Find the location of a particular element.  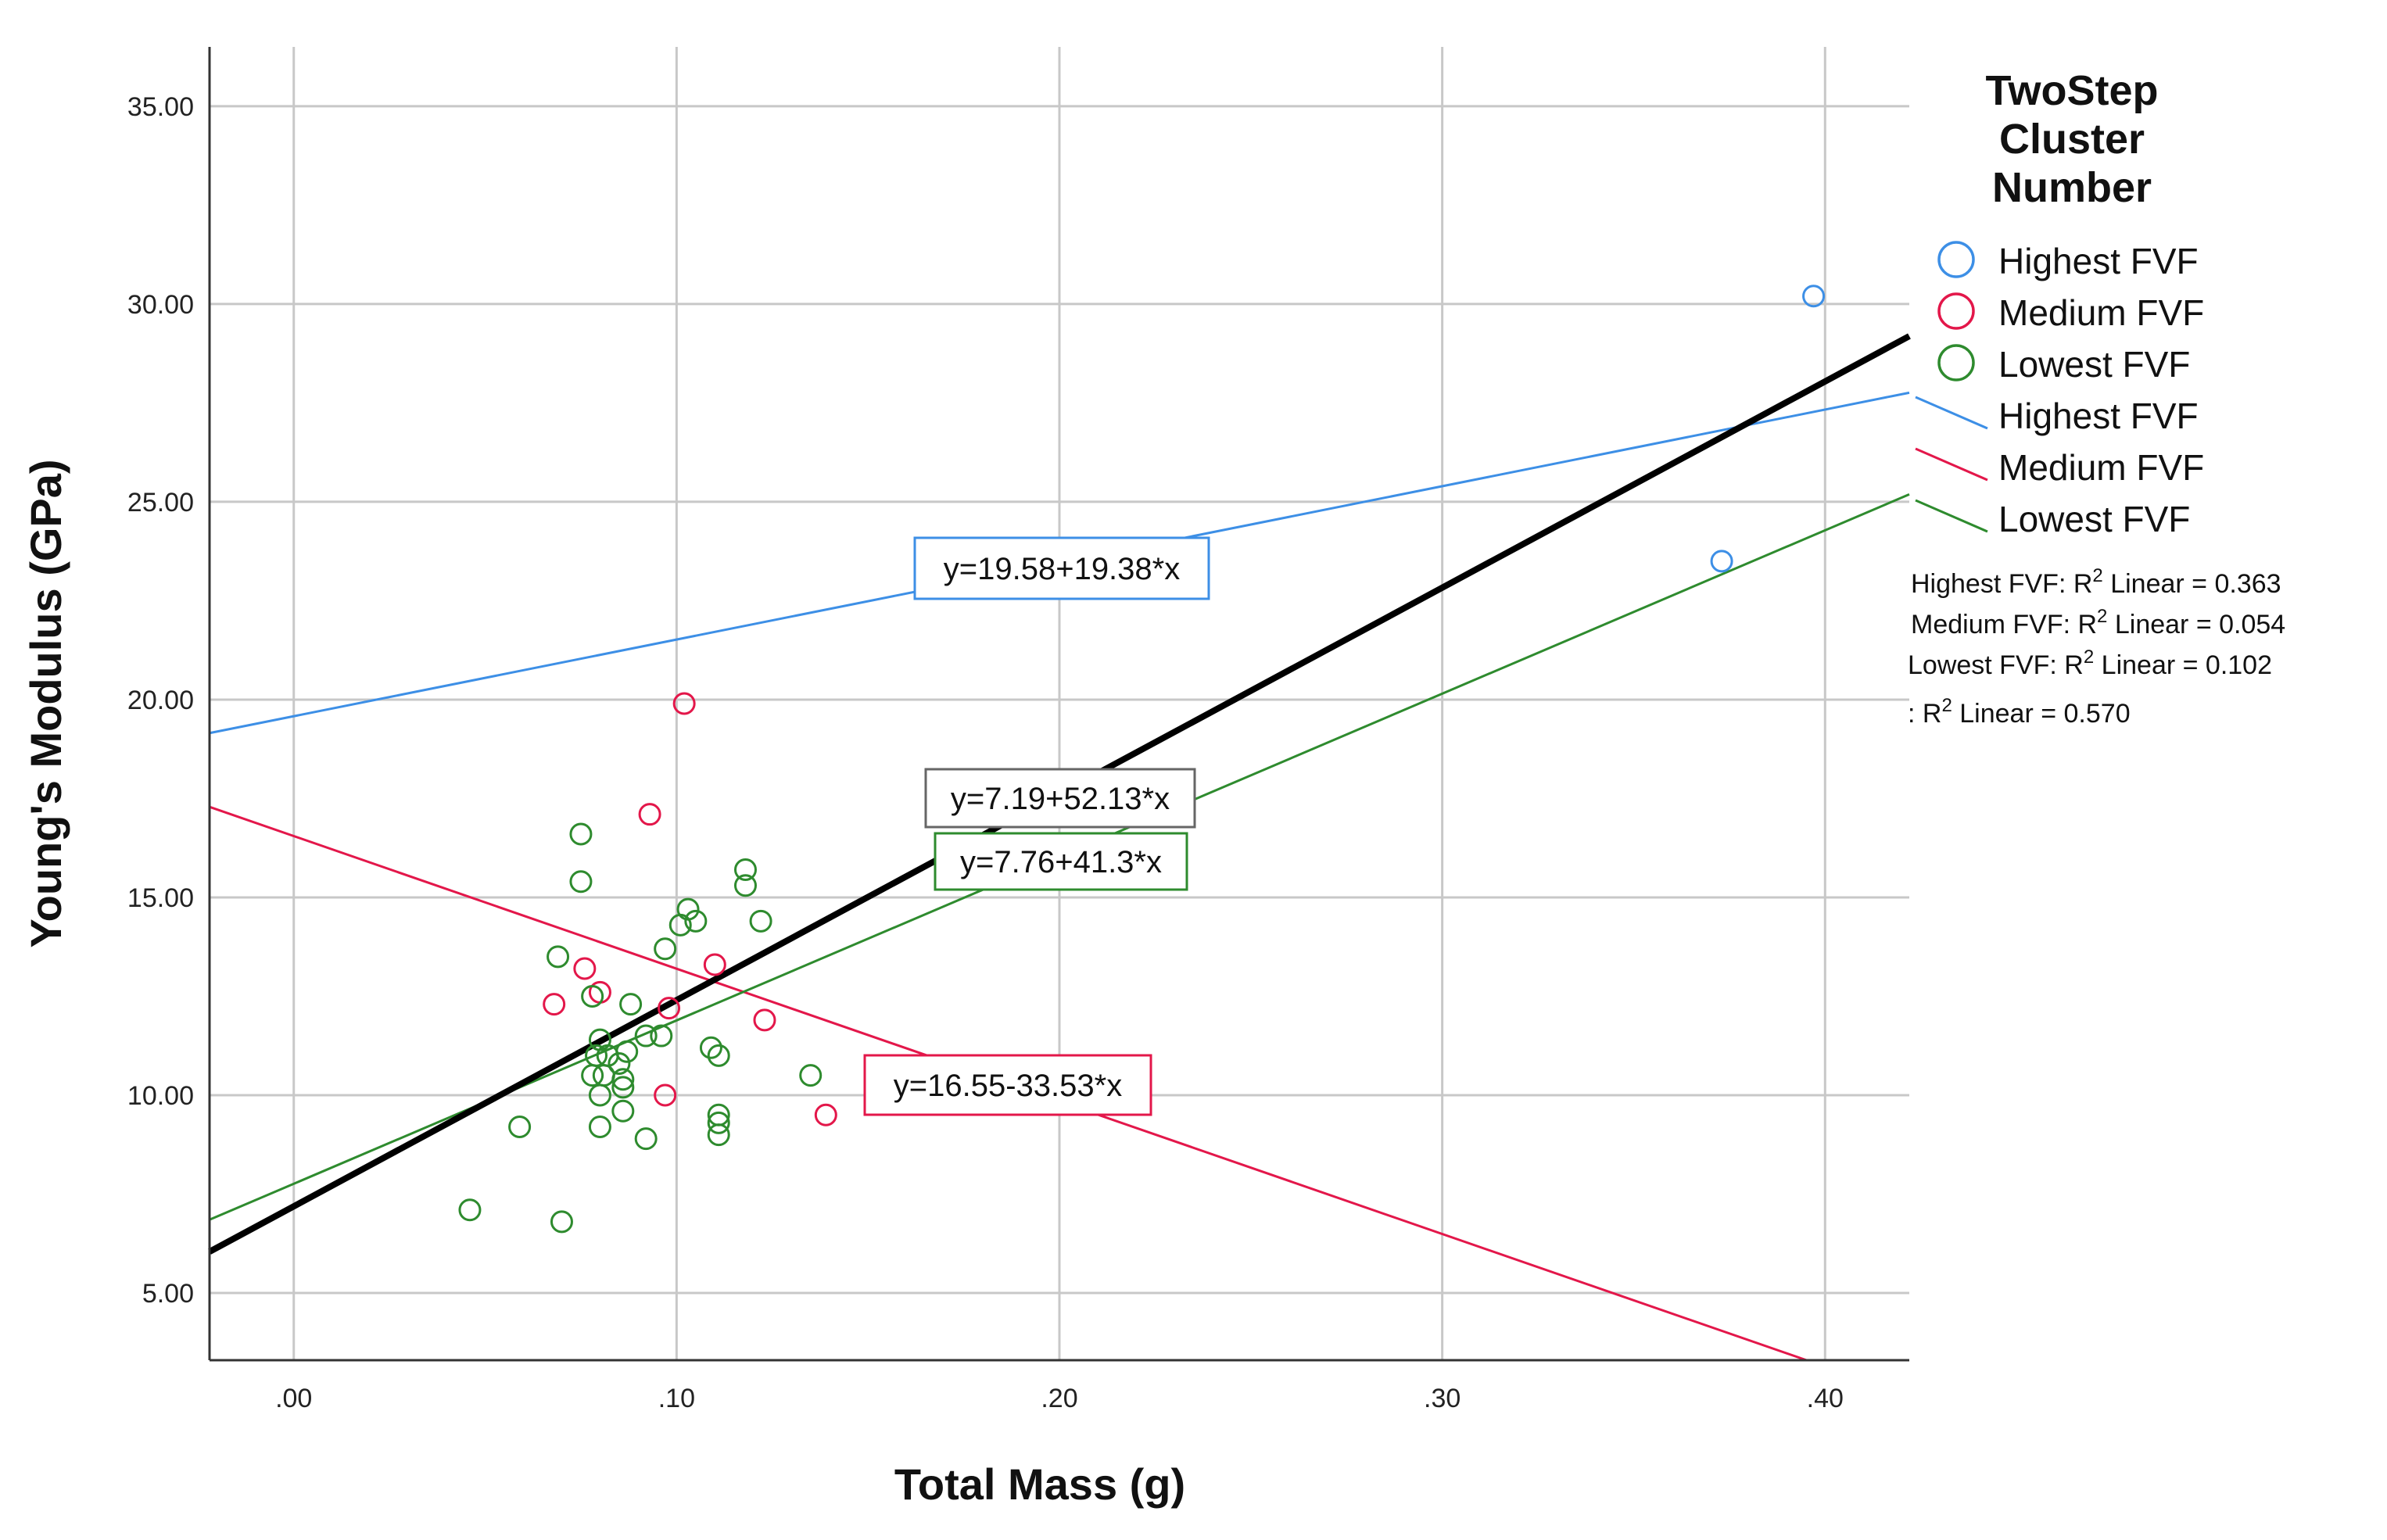

legend-line-highest is located at coordinates (1951, 413).